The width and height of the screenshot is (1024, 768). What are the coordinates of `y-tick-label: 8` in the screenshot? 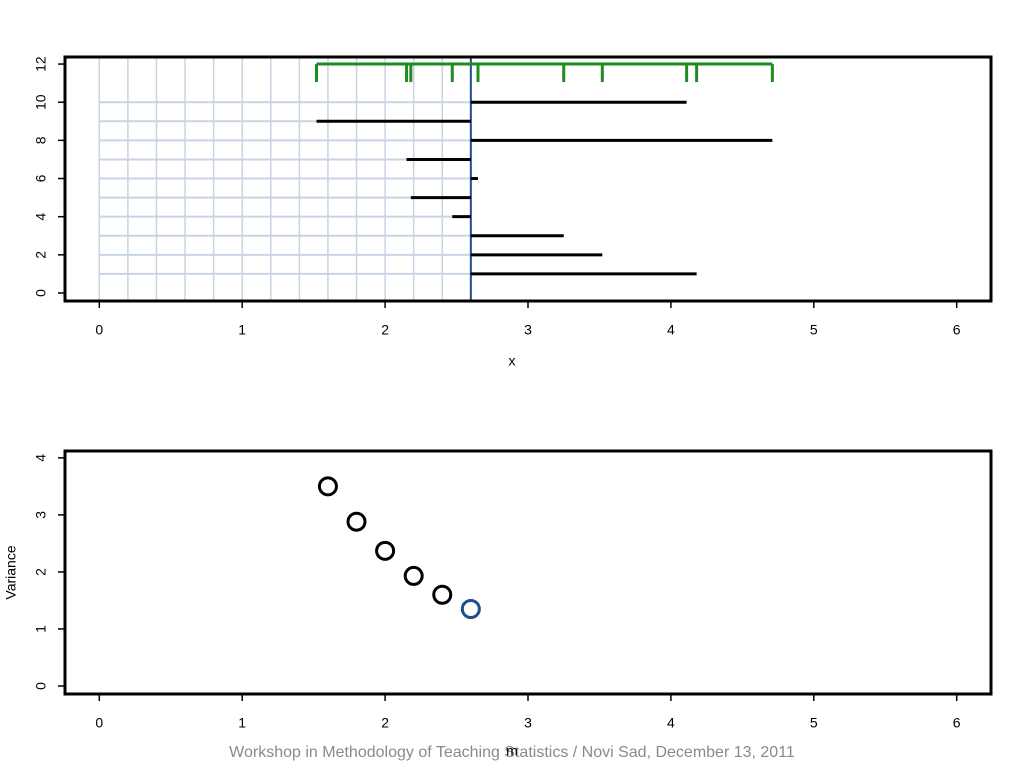 It's located at (41, 140).